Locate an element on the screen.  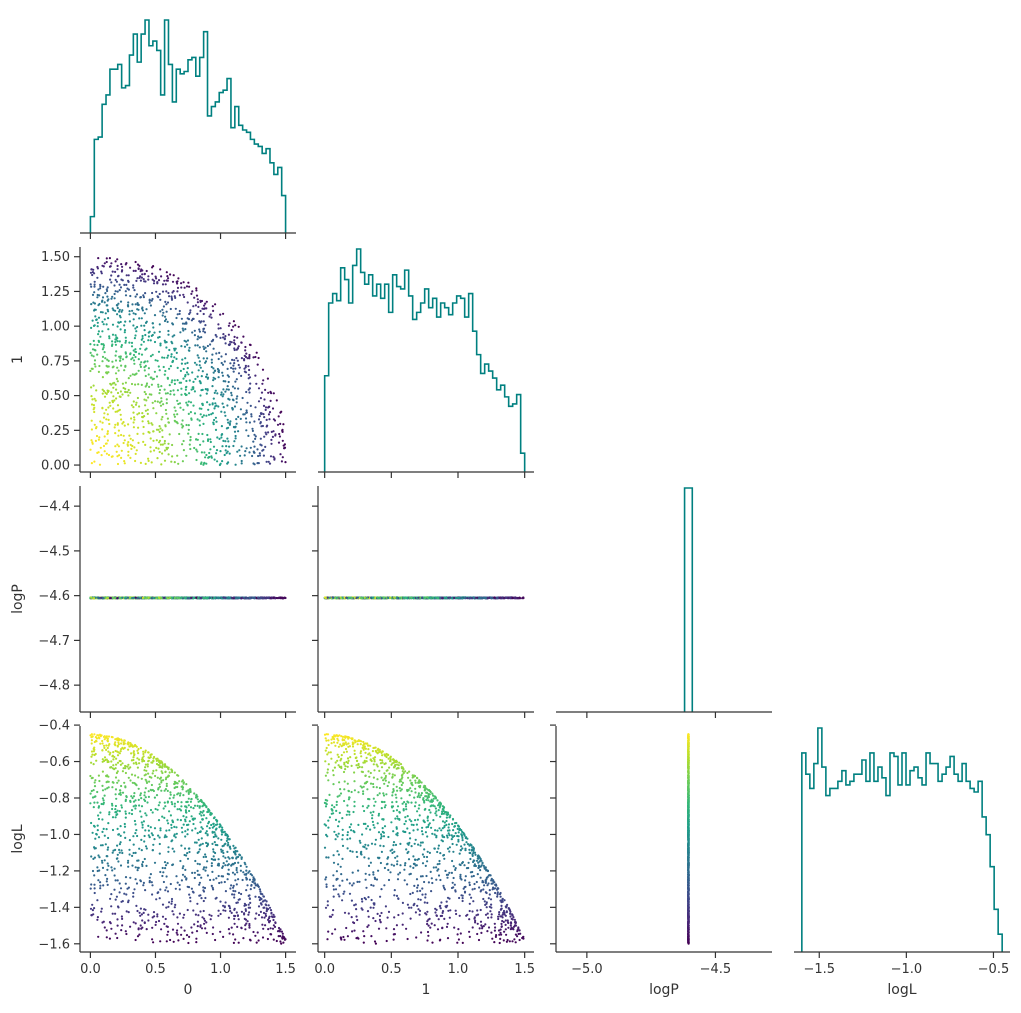
histogram-step is located at coordinates (188, 126).